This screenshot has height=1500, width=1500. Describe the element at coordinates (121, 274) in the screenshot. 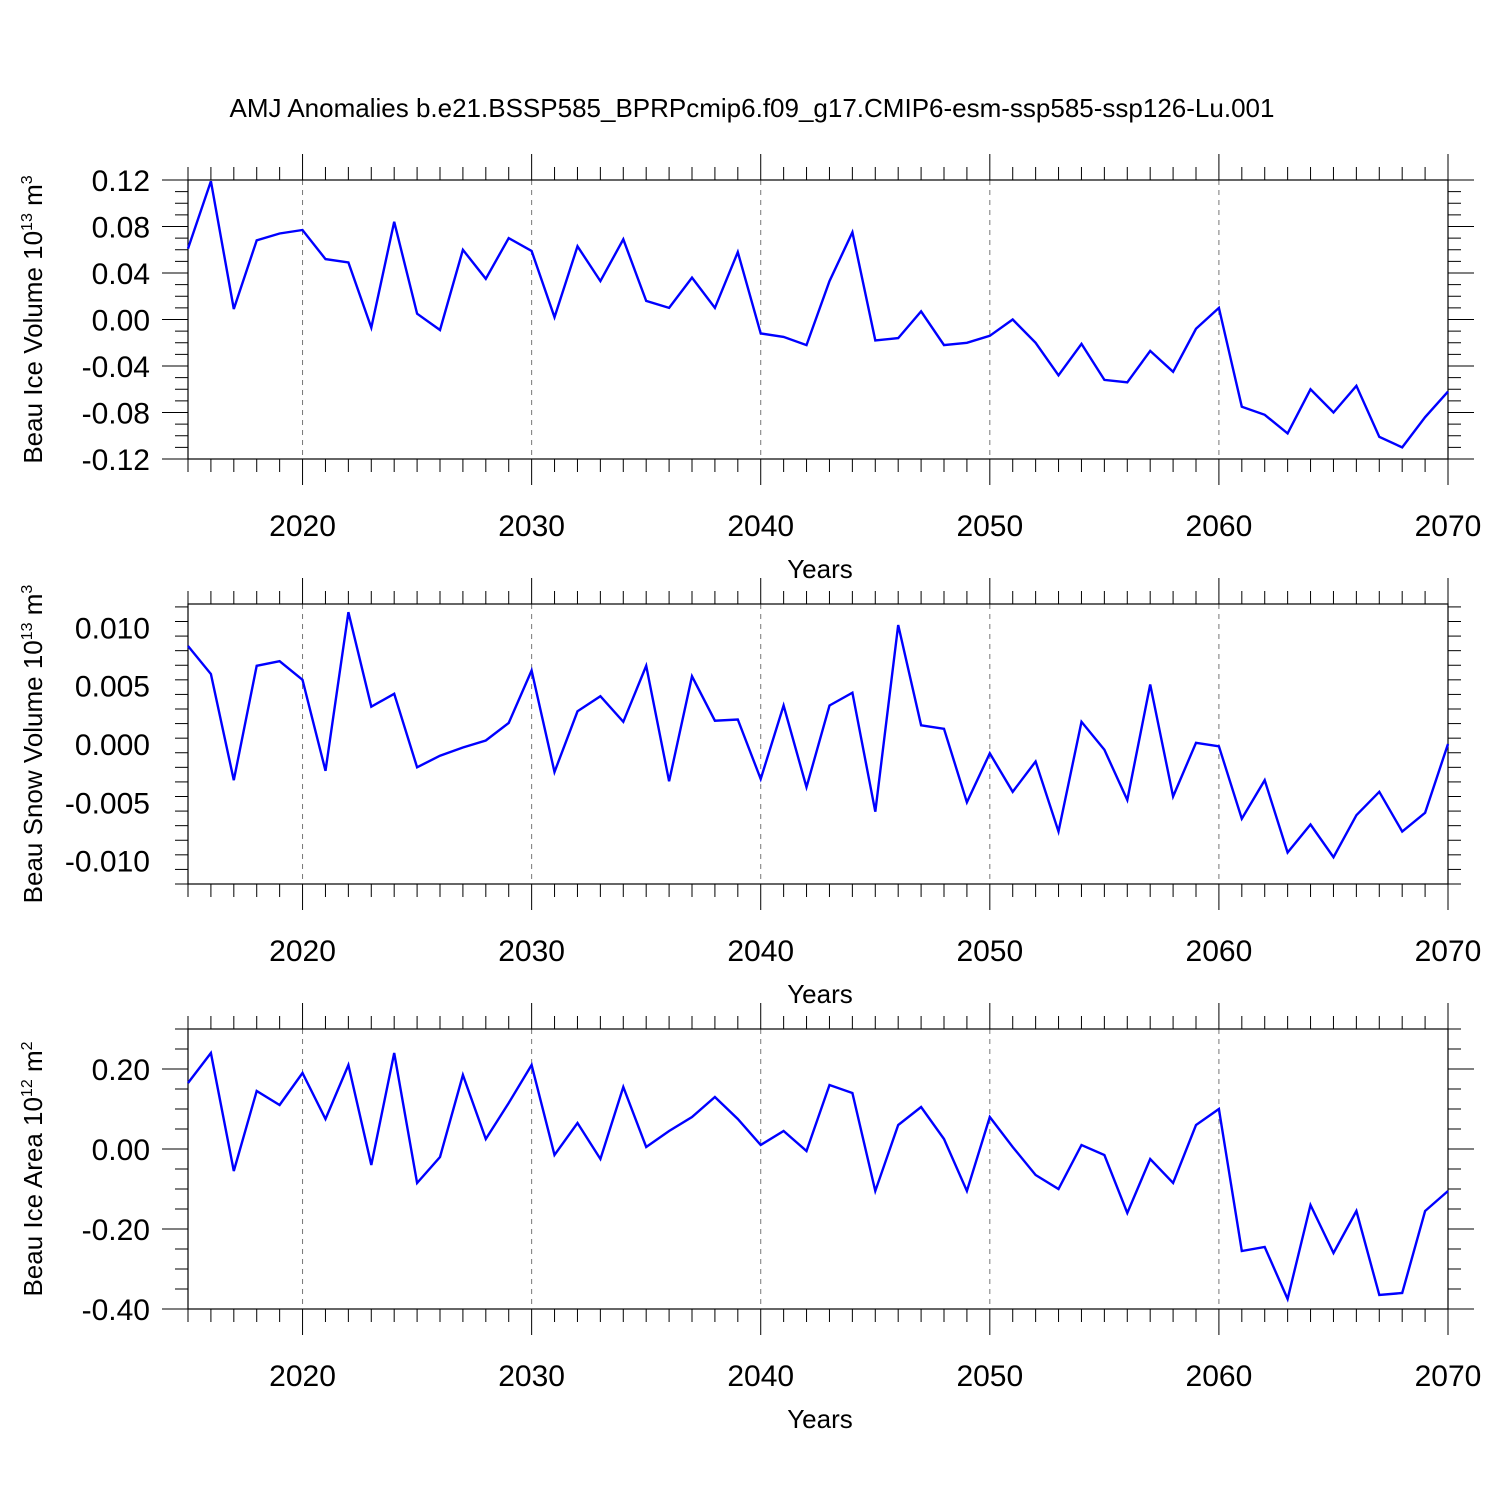

I see `y-tick-label: 0.04` at that location.